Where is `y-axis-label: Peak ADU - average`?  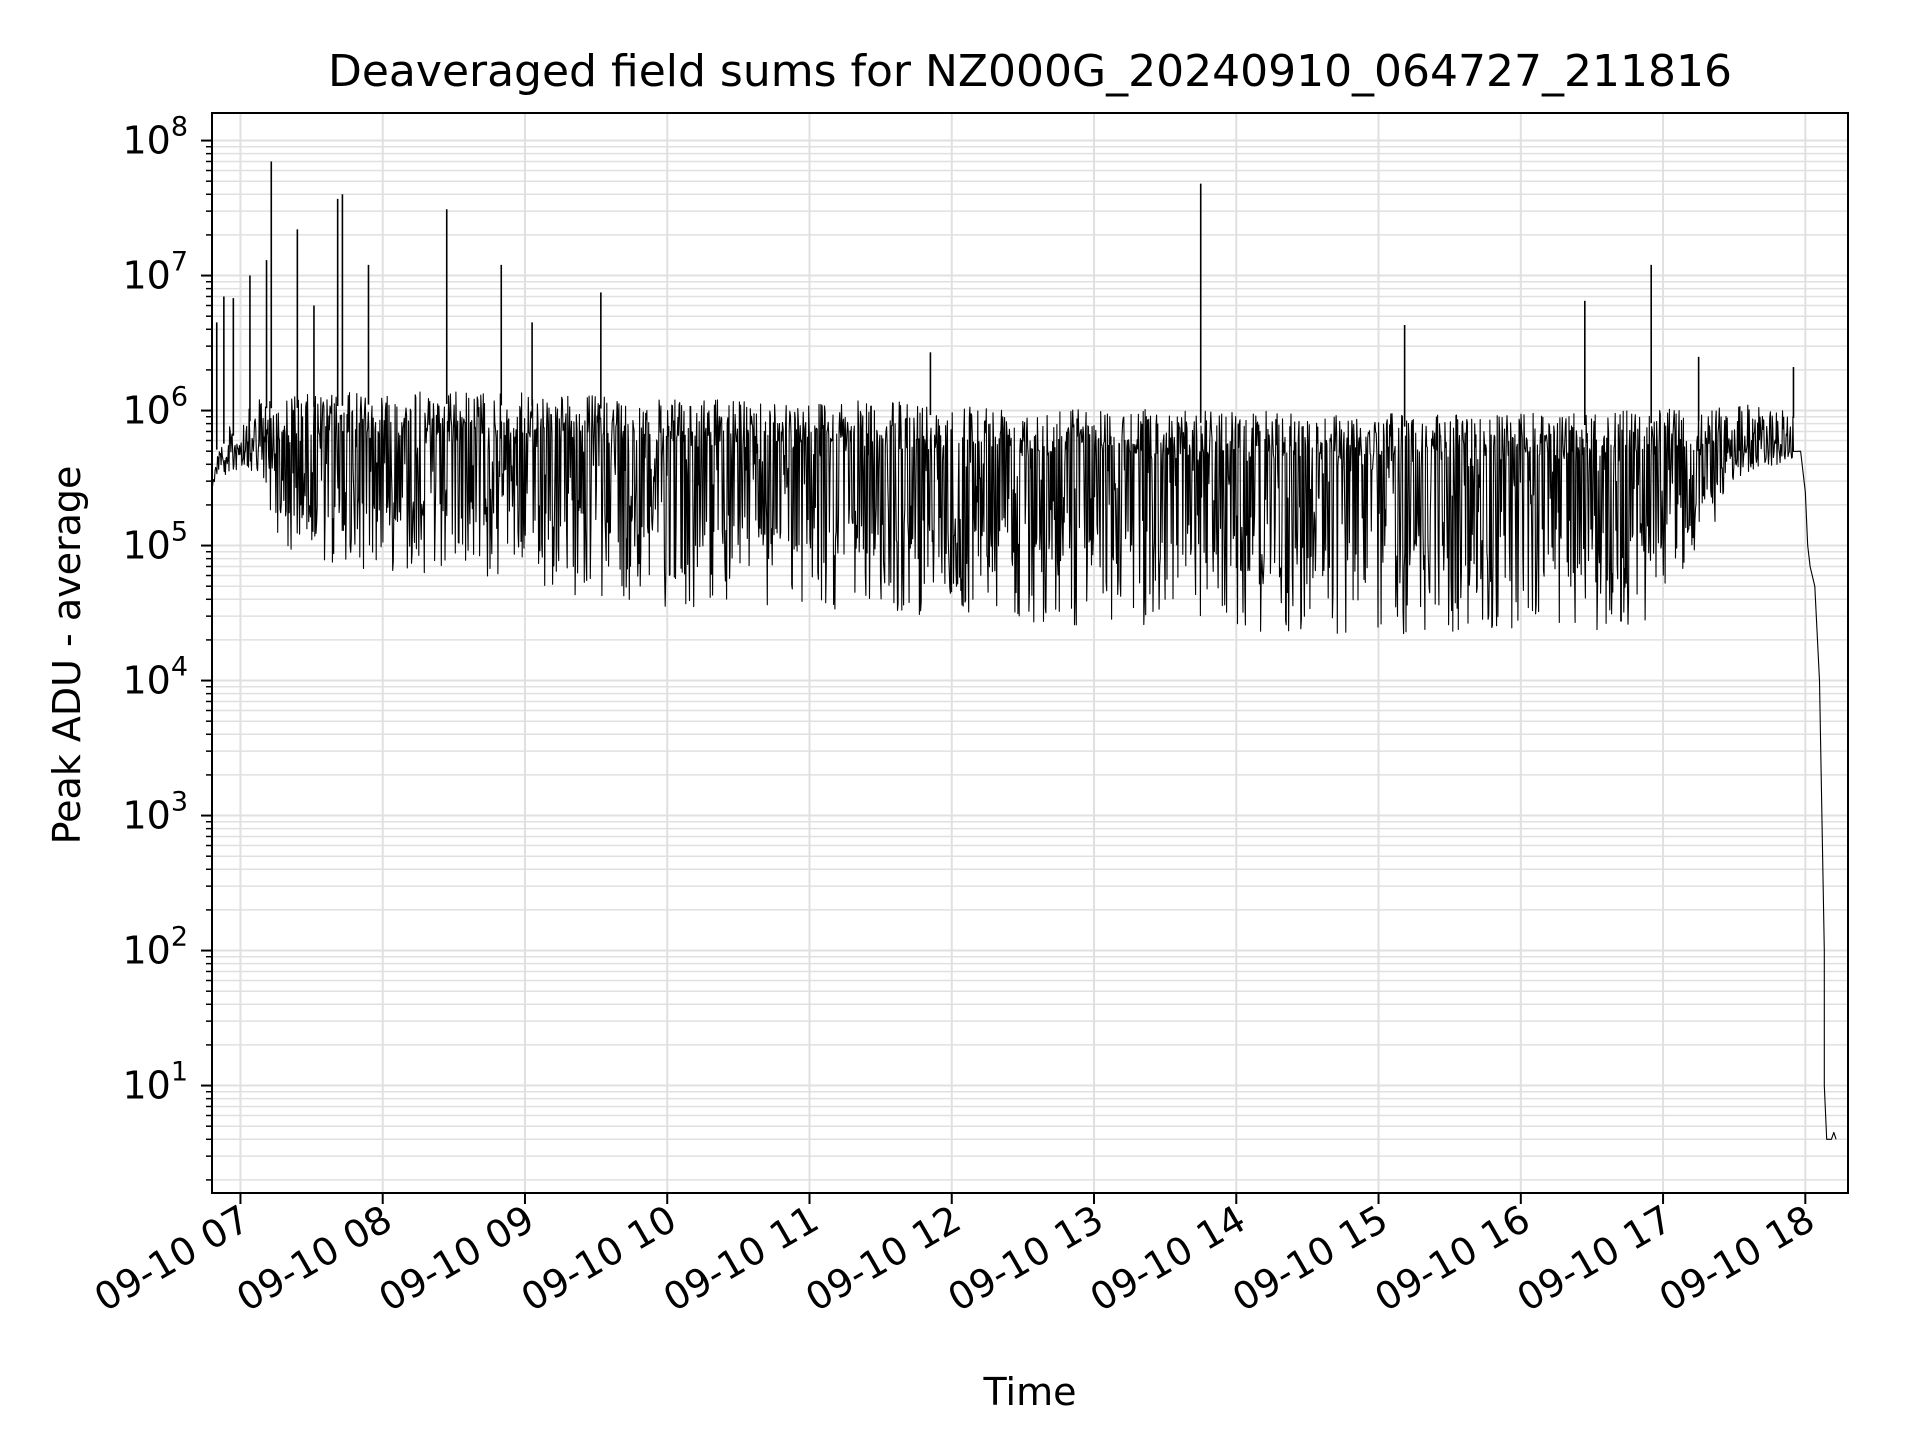
y-axis-label: Peak ADU - average is located at coordinates (67, 655).